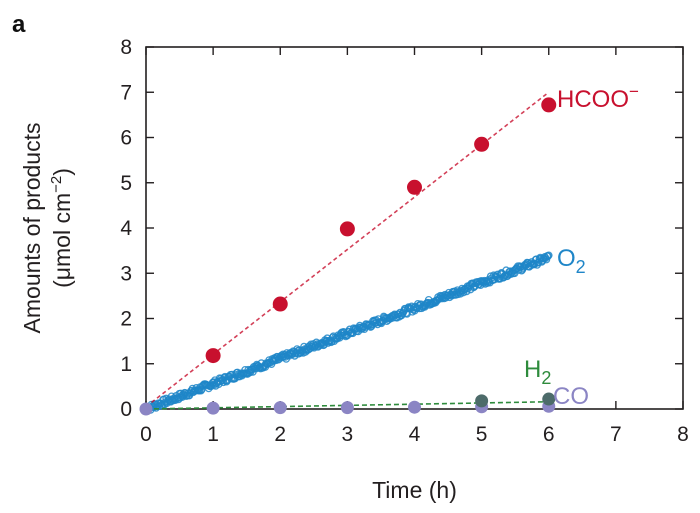  I want to click on h2-series-label: H2, so click(537, 372).